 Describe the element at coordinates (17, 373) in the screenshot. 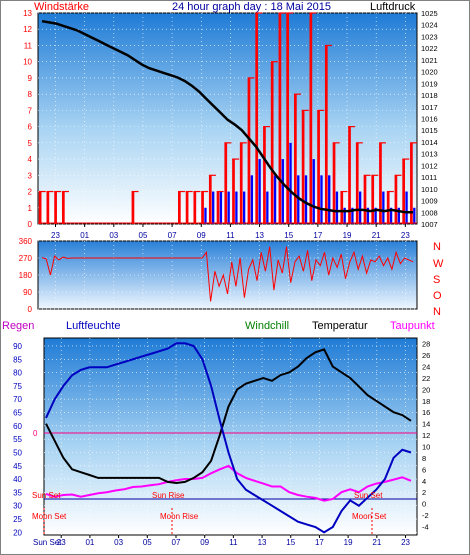

I see `humidity-tick-label: 80` at that location.